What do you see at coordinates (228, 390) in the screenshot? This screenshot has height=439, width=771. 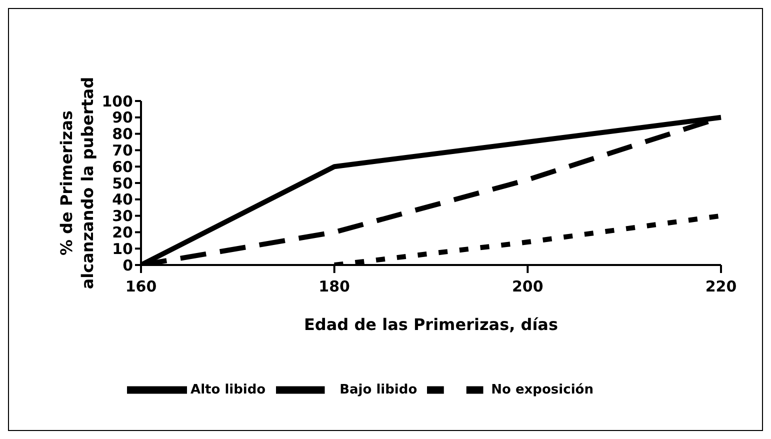 I see `legend-label: Alto libido` at bounding box center [228, 390].